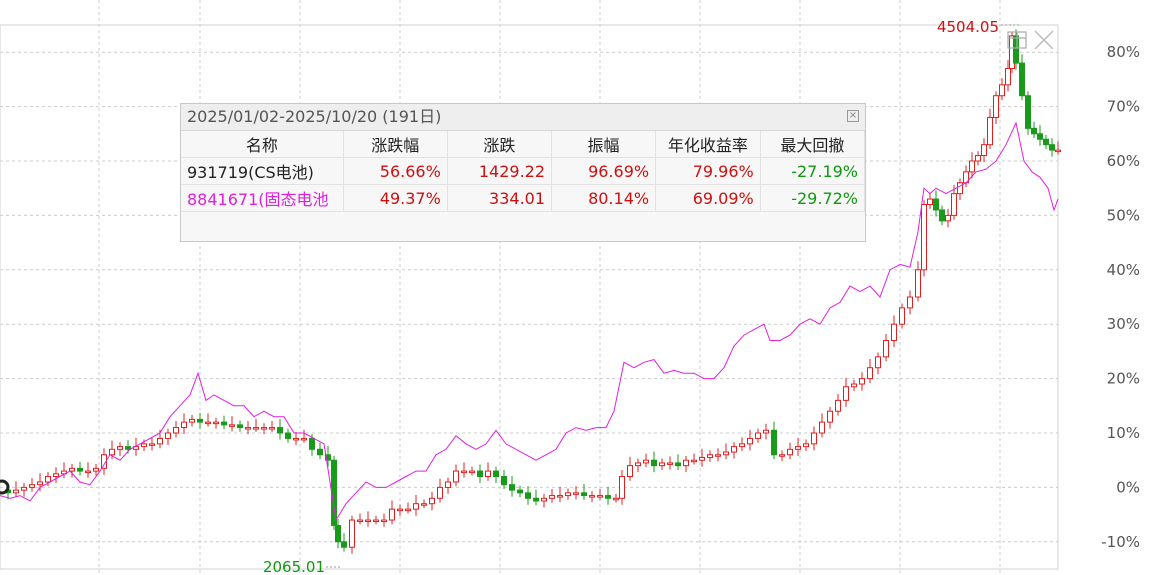 The width and height of the screenshot is (1153, 575). Describe the element at coordinates (853, 116) in the screenshot. I see `panel-close-icon: ×` at that location.